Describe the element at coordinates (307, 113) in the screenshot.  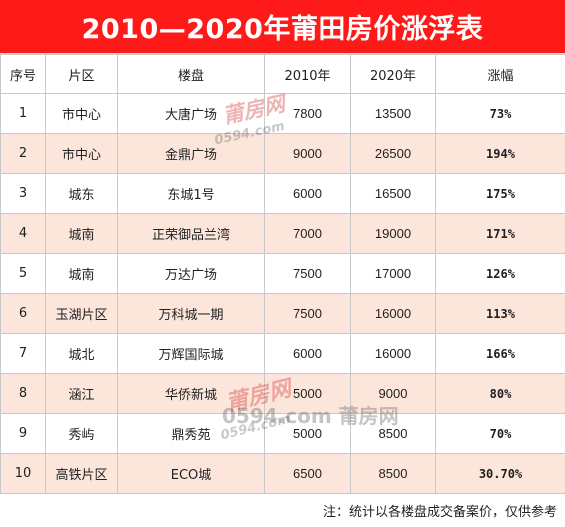
I see `price-2010-cell: 7800` at that location.